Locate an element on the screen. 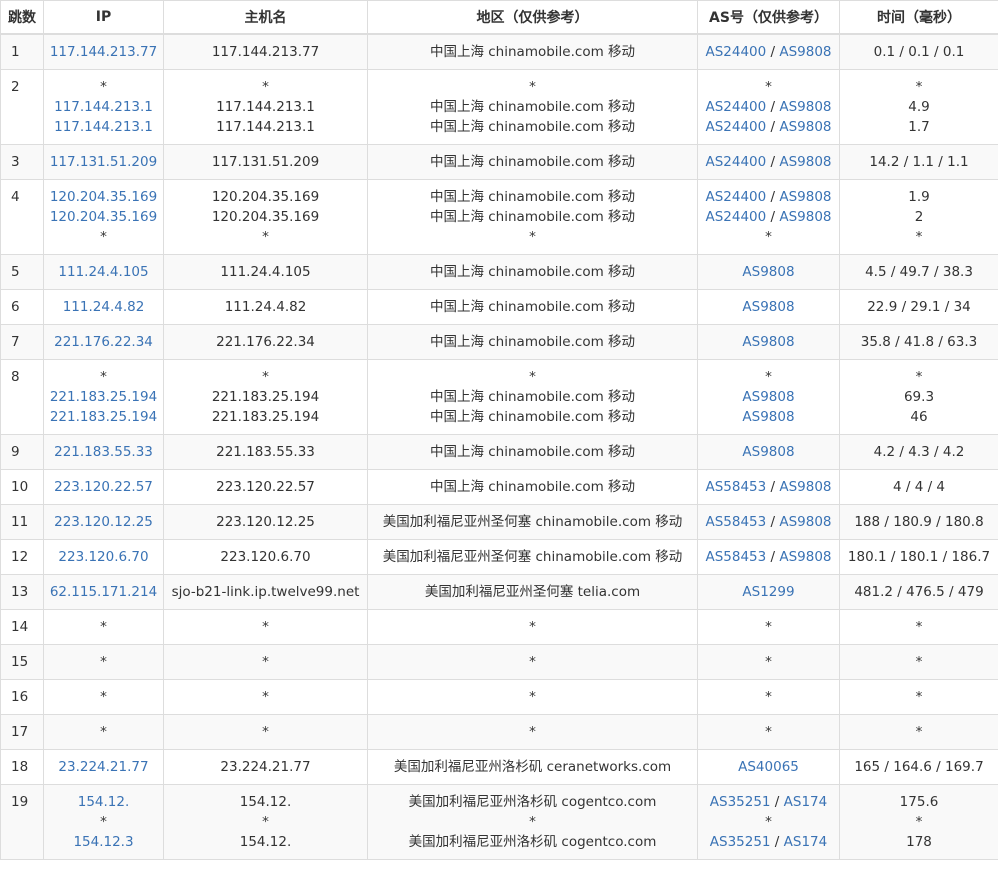  ip-value: 154.12.3 is located at coordinates (103, 842).